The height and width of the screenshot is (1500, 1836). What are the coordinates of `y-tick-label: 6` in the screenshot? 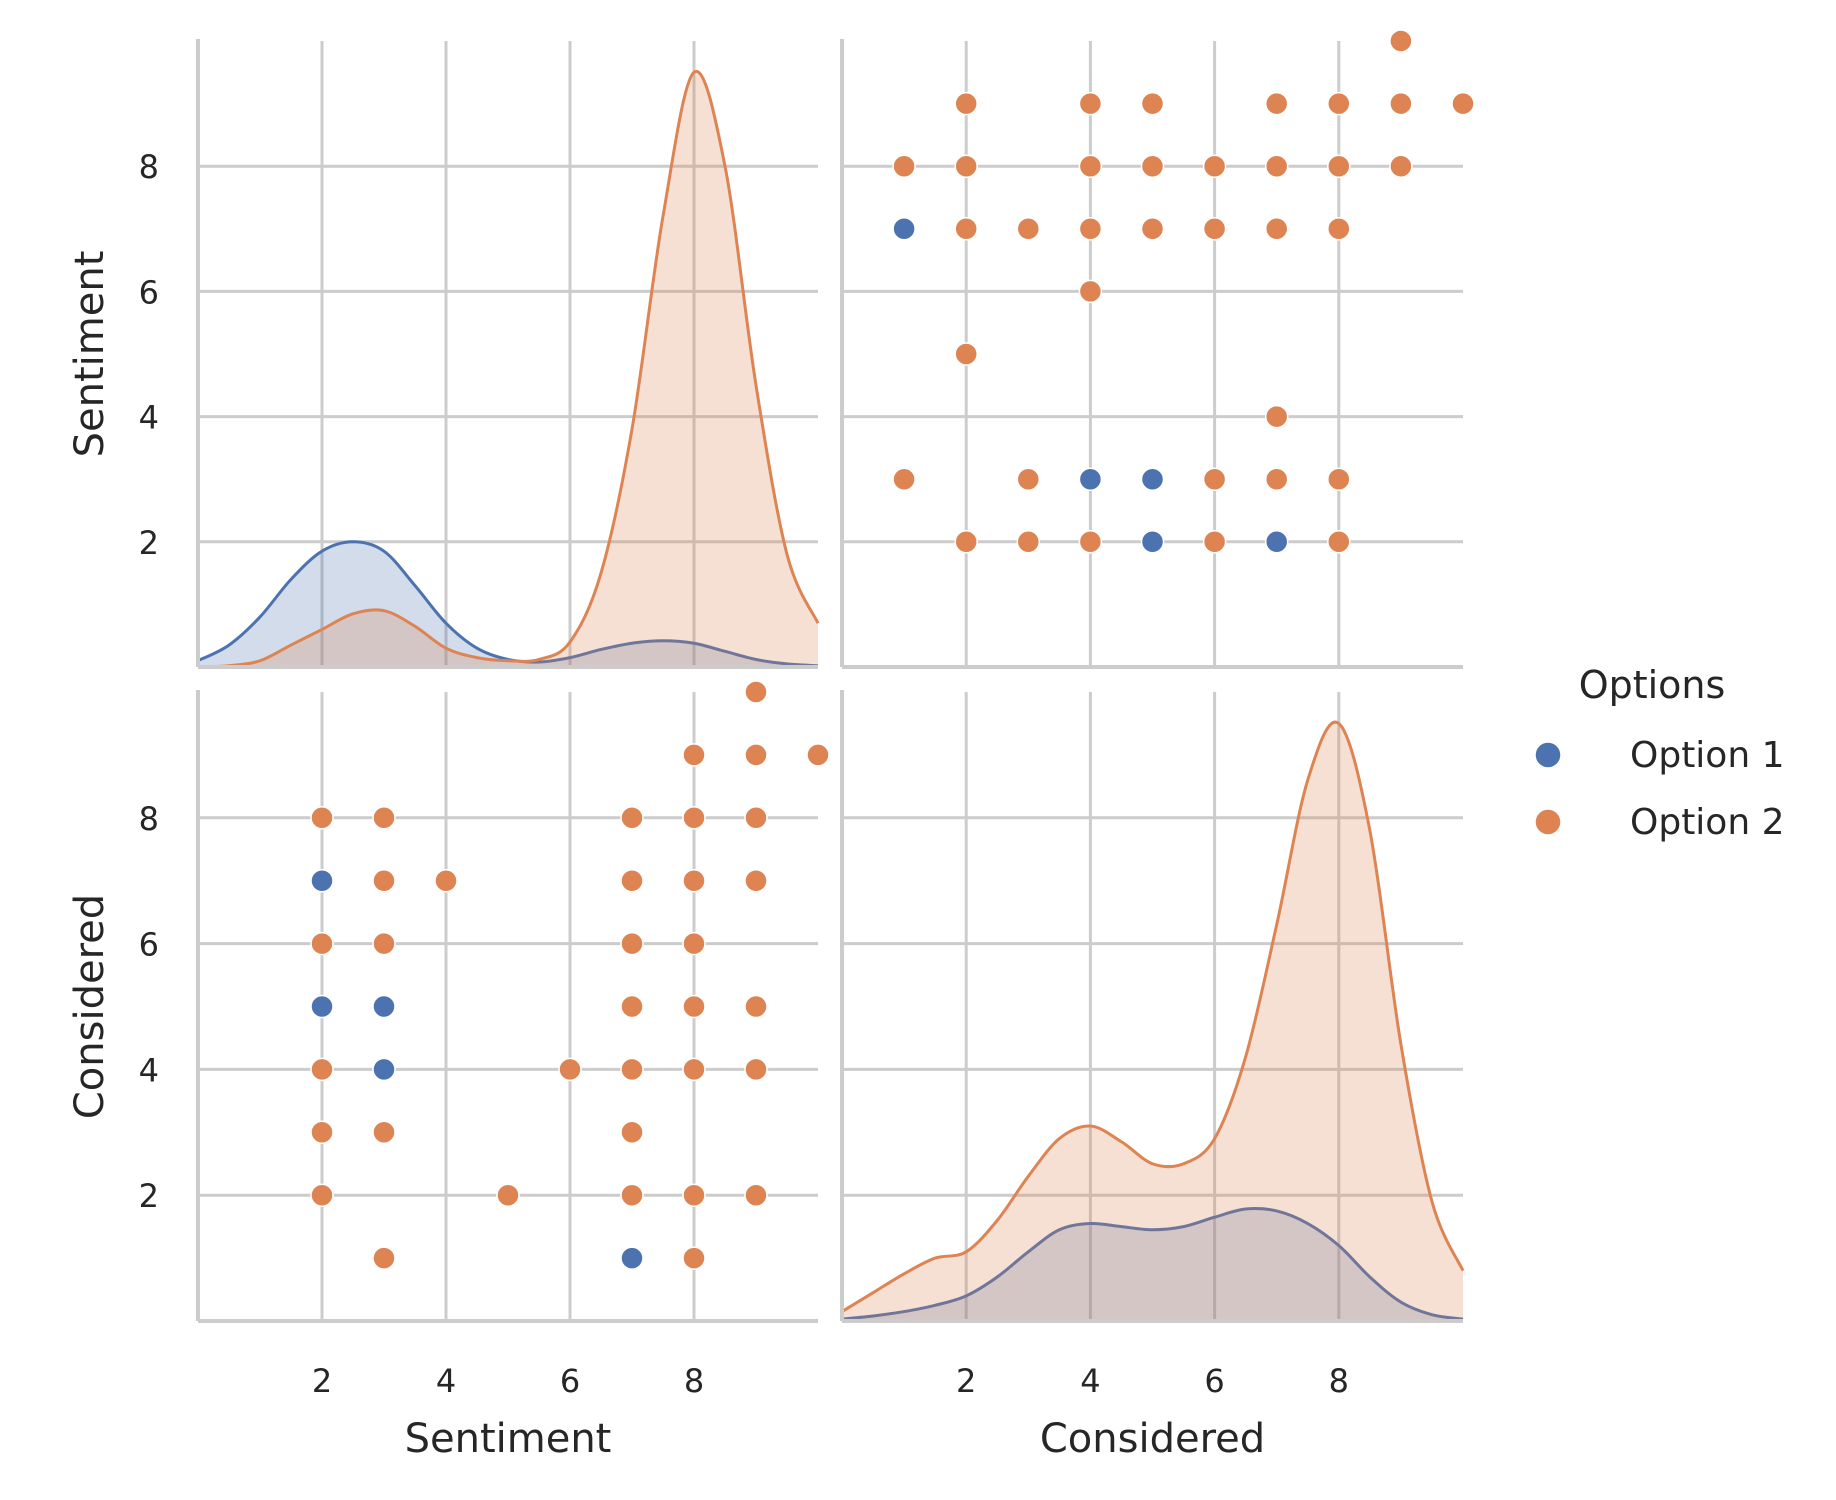 It's located at (149, 292).